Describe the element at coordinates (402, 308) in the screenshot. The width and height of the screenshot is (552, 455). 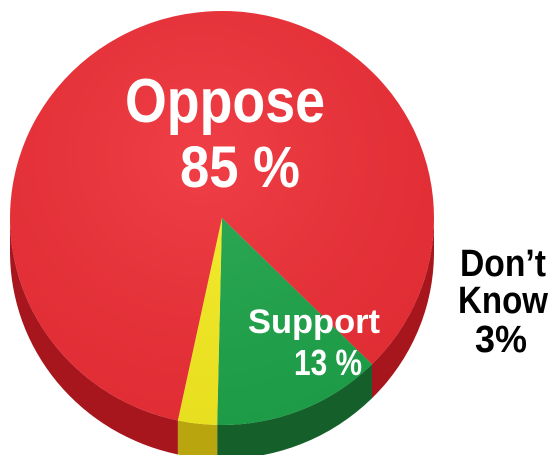
I see `pie-side-oppose` at that location.